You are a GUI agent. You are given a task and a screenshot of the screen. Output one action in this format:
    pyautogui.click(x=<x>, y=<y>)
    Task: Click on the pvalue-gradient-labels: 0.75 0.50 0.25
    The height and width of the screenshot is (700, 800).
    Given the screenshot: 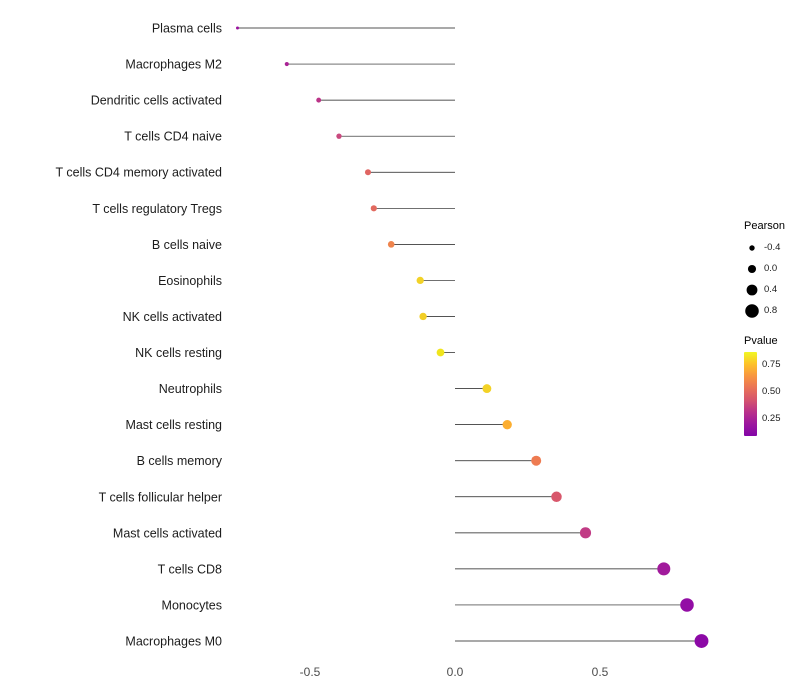 What is the action you would take?
    pyautogui.click(x=780, y=394)
    